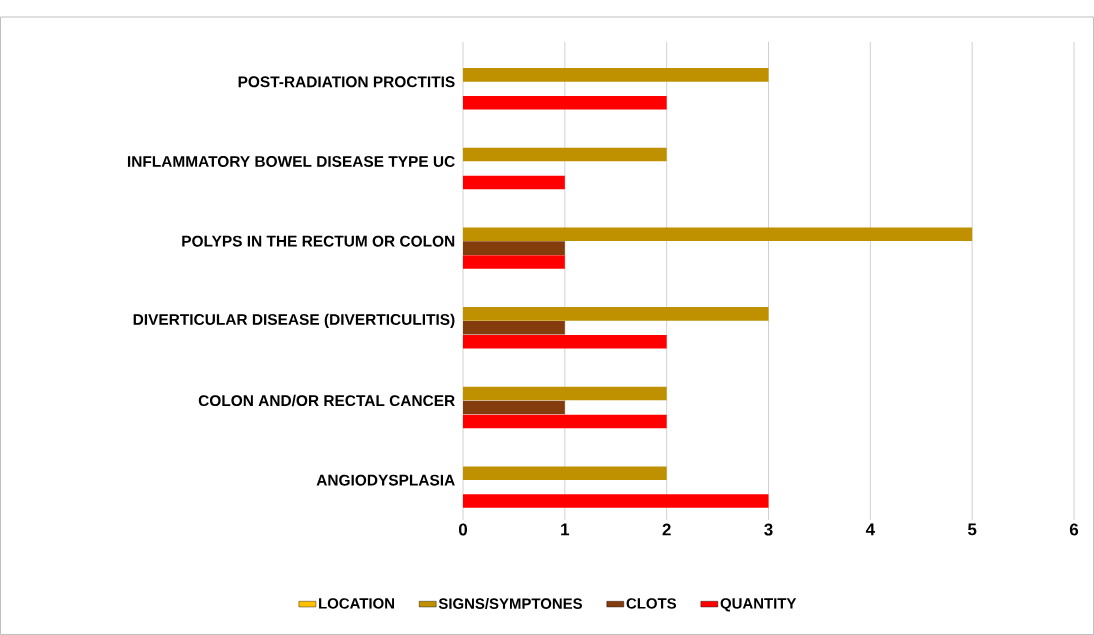  What do you see at coordinates (1074, 529) in the screenshot?
I see `x-tick-label: 6` at bounding box center [1074, 529].